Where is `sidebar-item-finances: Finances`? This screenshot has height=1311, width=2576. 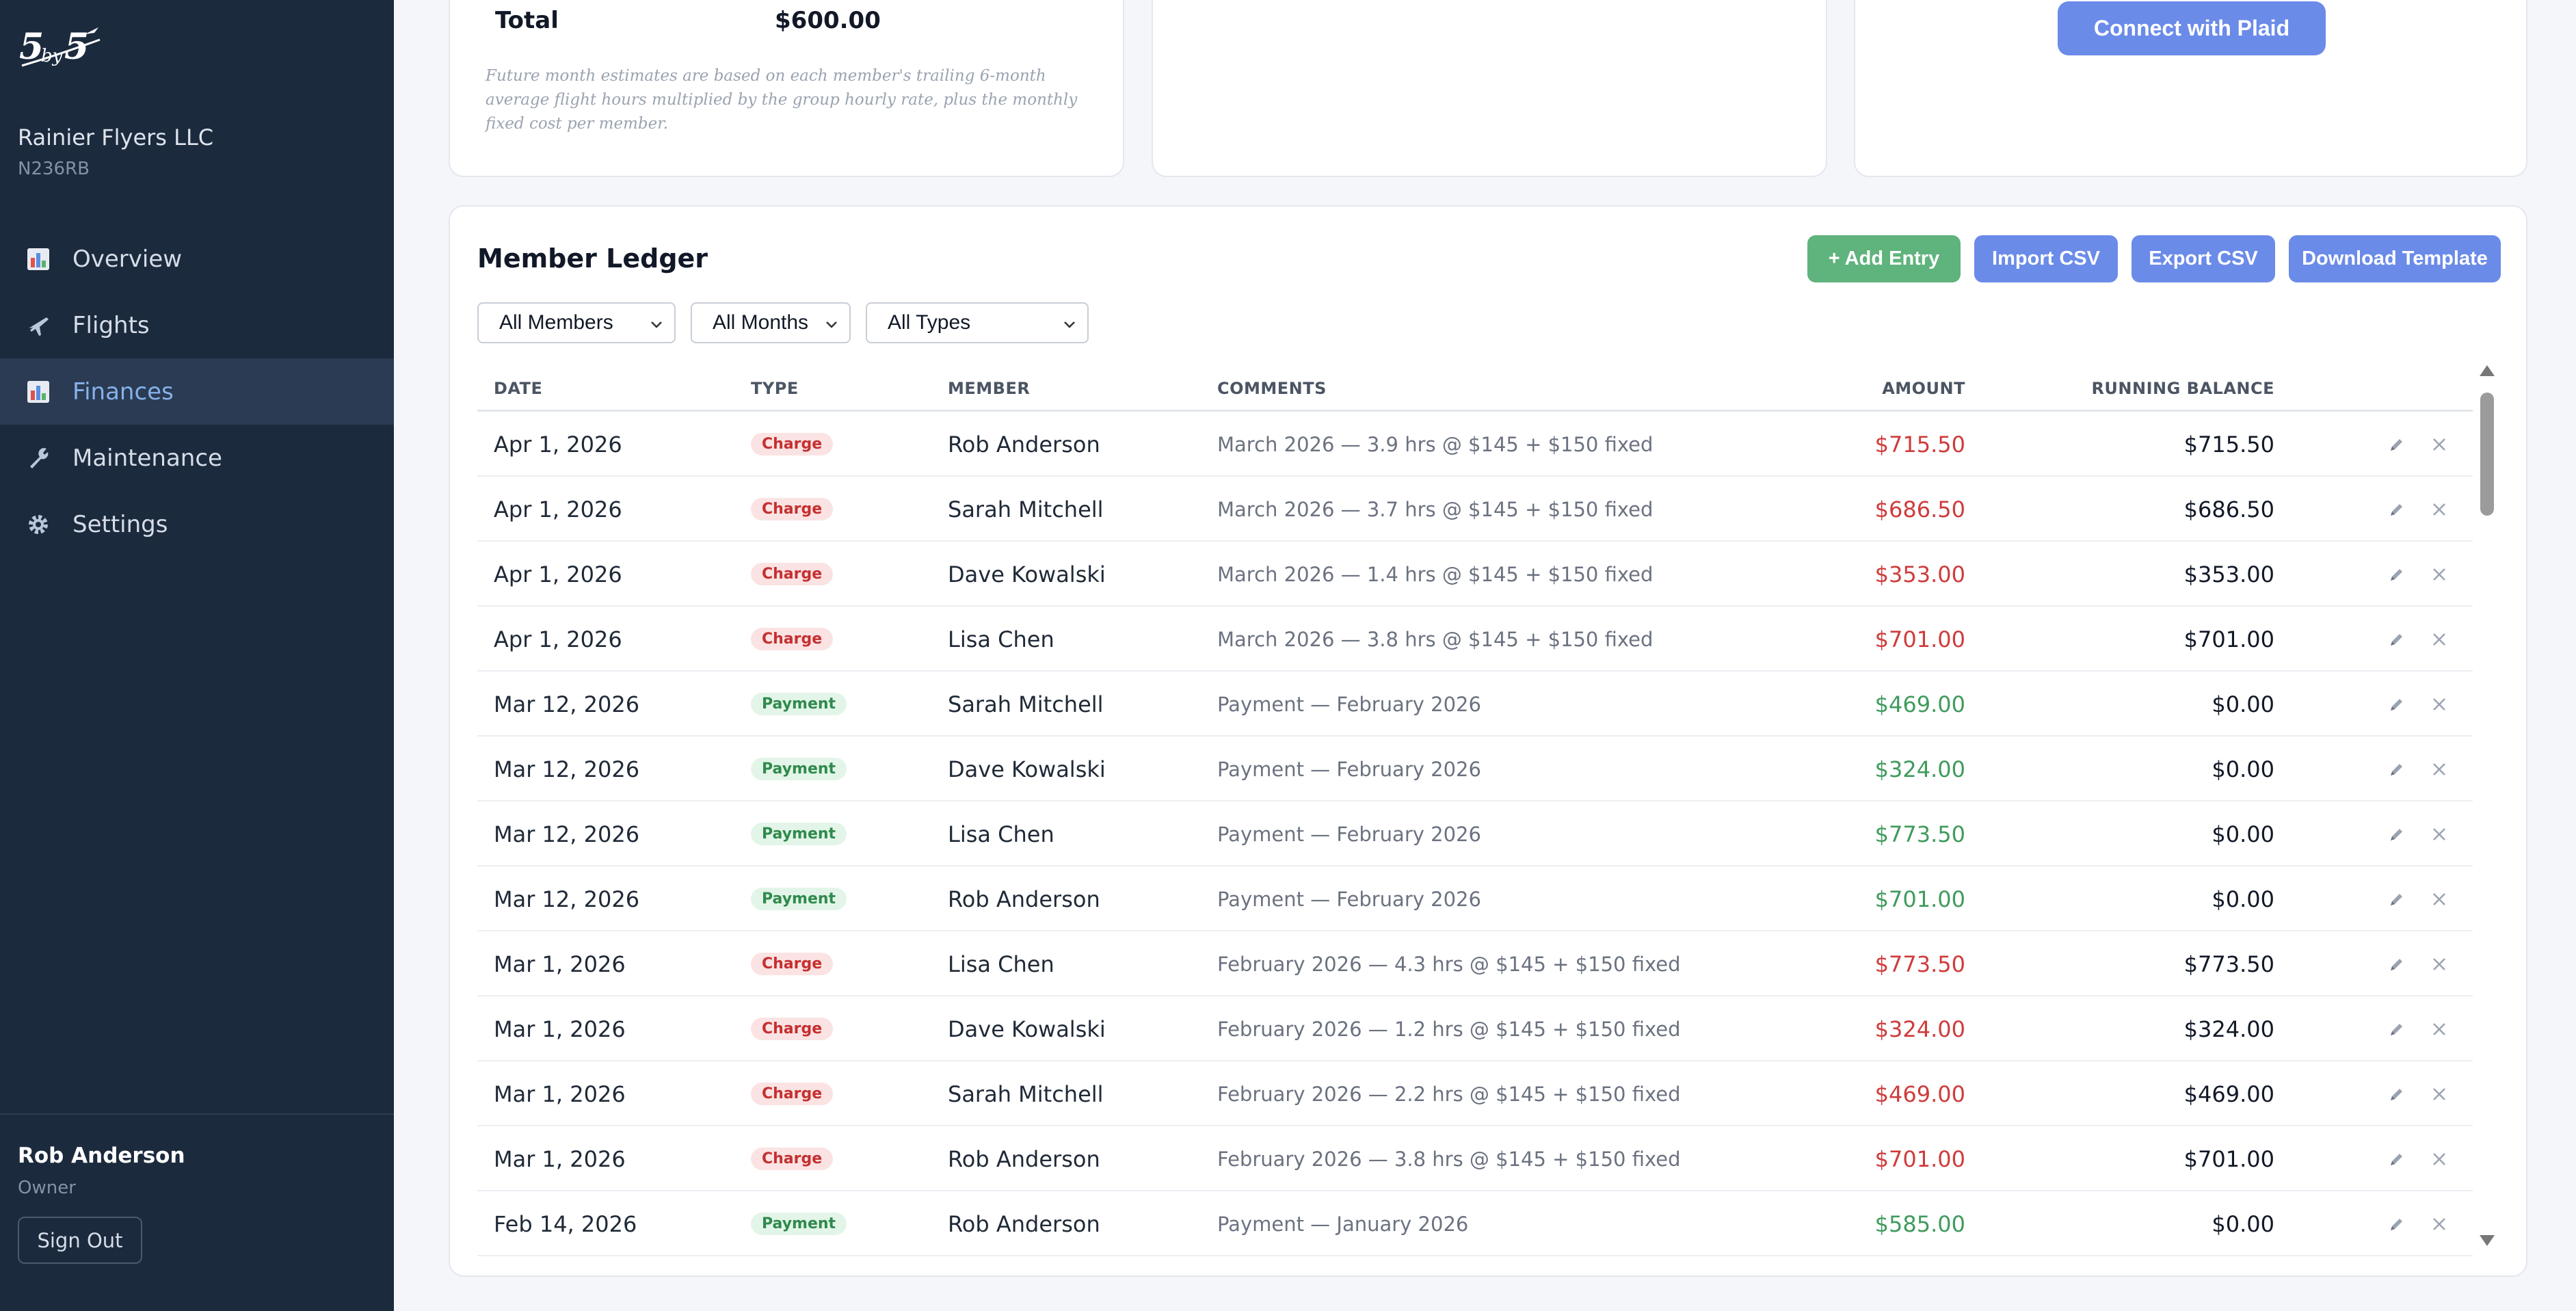
sidebar-item-finances: Finances is located at coordinates (197, 391).